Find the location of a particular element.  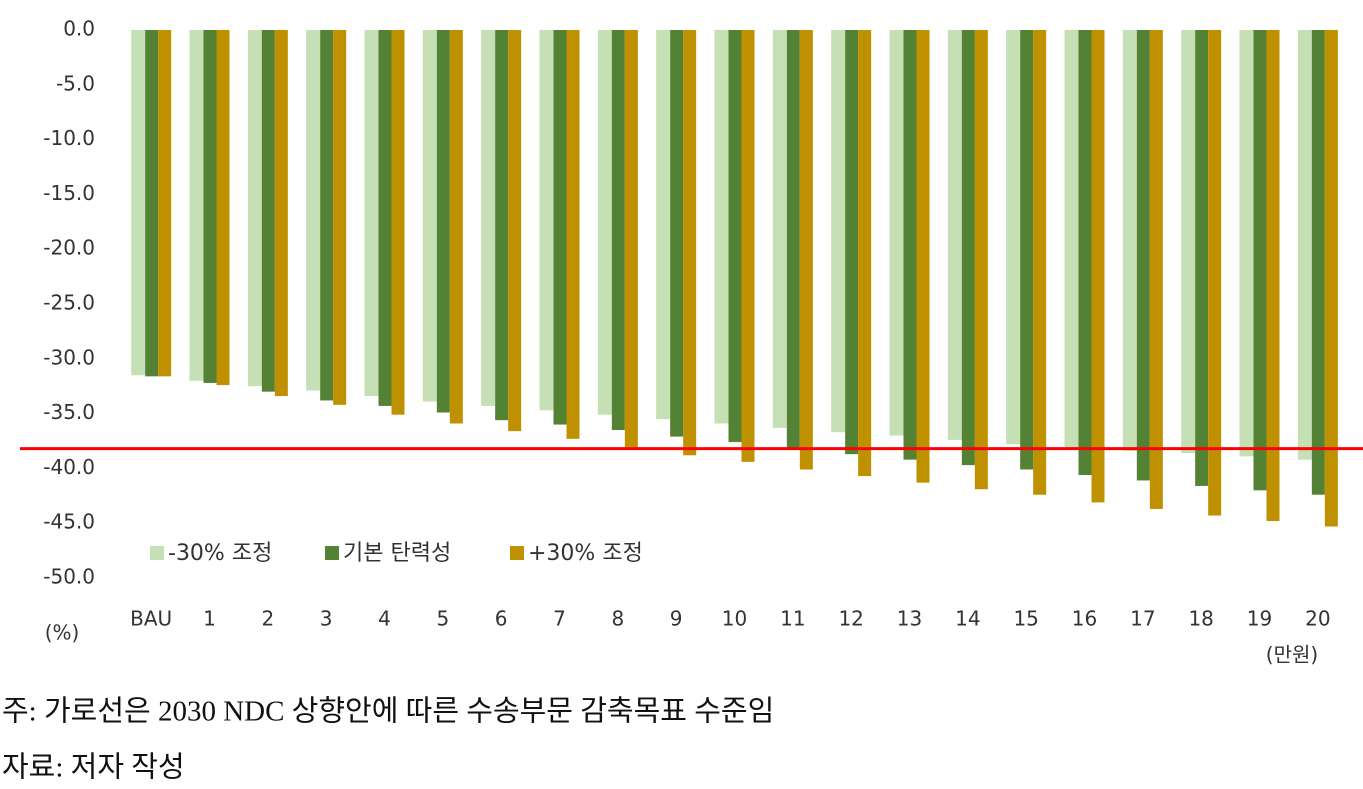

y-tick-label: -45.0 is located at coordinates (69, 522).